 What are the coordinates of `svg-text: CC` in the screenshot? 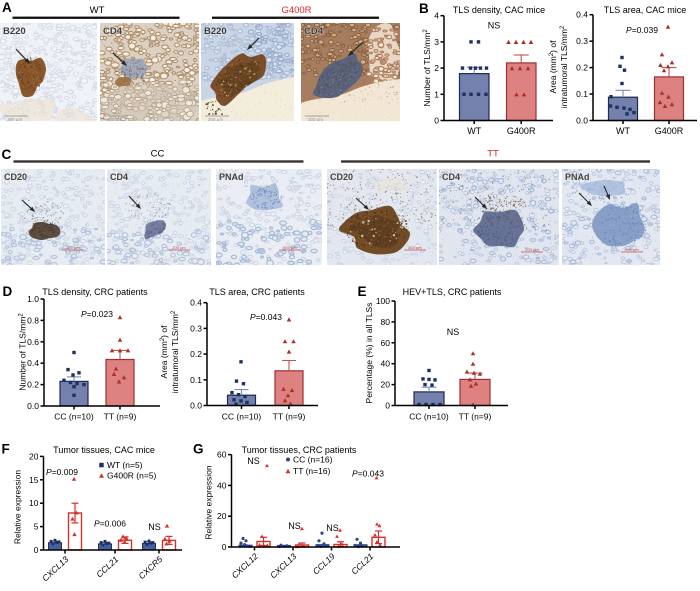 It's located at (158, 154).